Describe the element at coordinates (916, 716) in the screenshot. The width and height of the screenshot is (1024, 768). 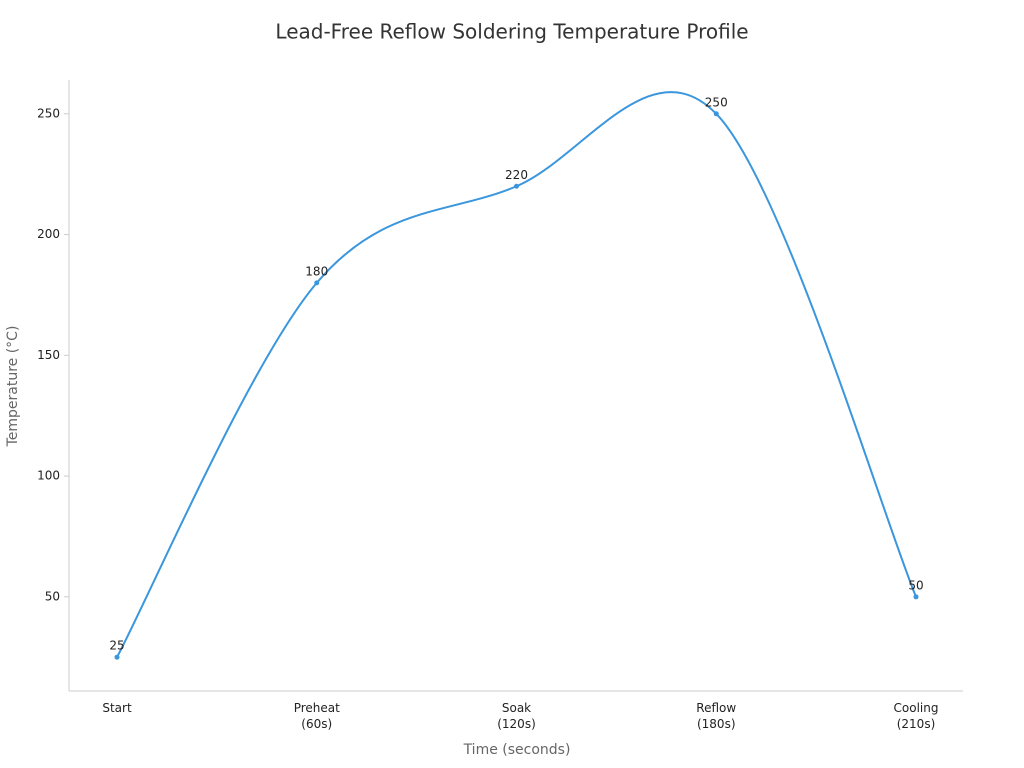
I see `x-tick-label: Cooling (210s)` at that location.